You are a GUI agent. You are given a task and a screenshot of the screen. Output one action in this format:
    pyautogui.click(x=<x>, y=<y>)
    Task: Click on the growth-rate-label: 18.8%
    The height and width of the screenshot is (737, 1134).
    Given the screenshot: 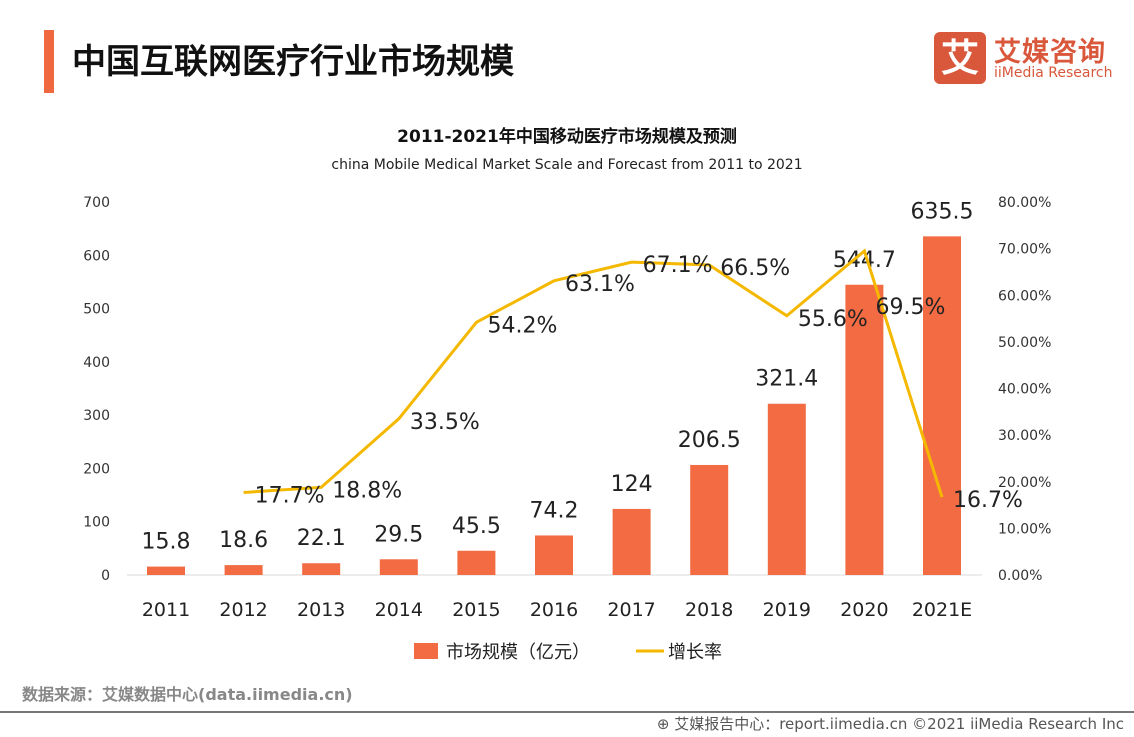 What is the action you would take?
    pyautogui.click(x=367, y=490)
    